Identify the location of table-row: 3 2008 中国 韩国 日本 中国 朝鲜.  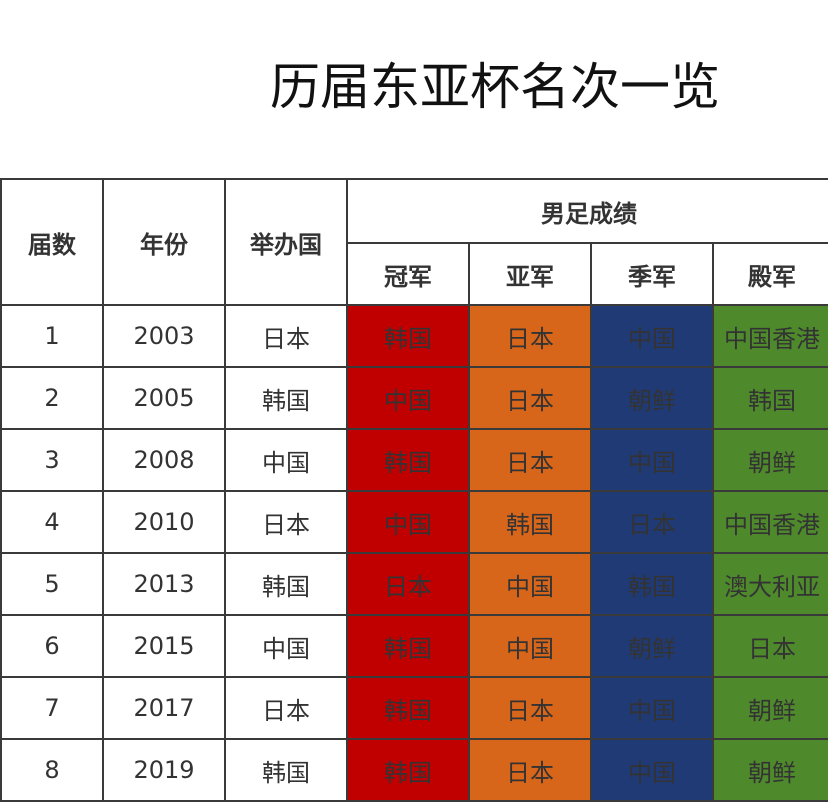
(414, 460).